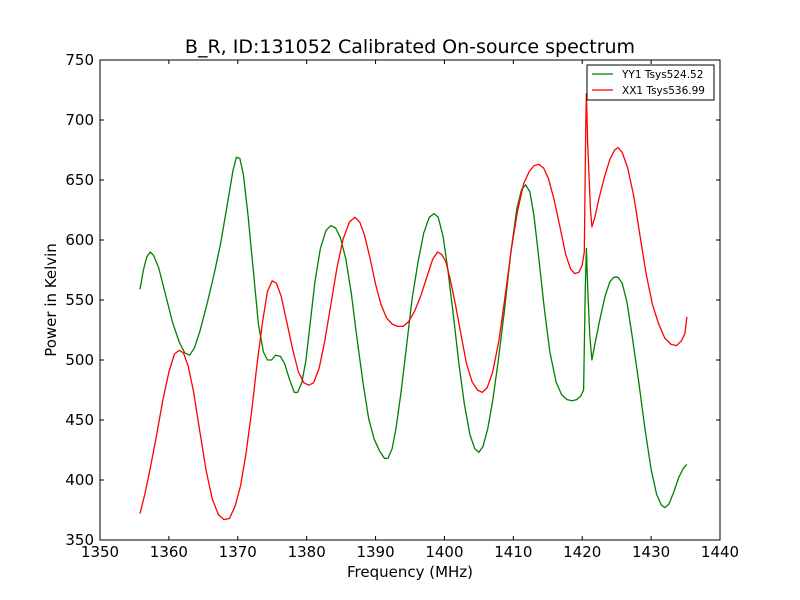 This screenshot has width=800, height=600. What do you see at coordinates (100, 552) in the screenshot?
I see `x-tick-label: 1350` at bounding box center [100, 552].